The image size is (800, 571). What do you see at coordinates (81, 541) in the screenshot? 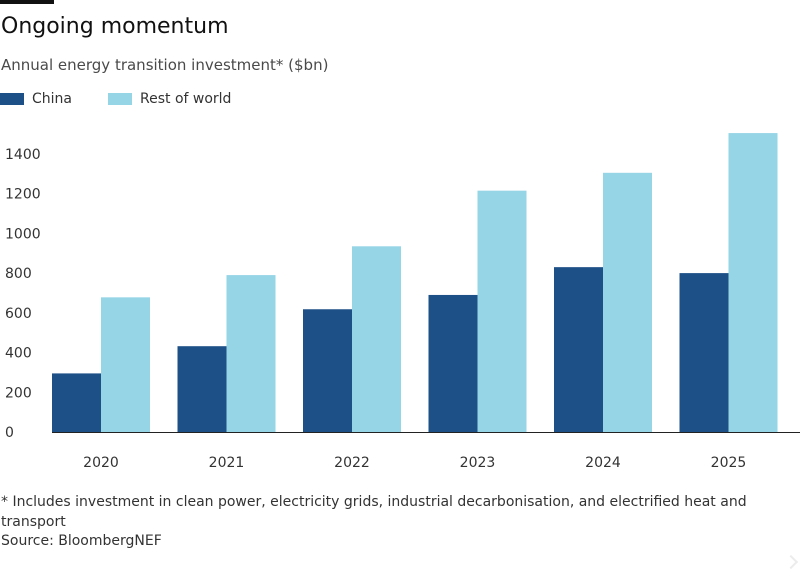
I see `source-note: Source: BloombergNEF` at bounding box center [81, 541].